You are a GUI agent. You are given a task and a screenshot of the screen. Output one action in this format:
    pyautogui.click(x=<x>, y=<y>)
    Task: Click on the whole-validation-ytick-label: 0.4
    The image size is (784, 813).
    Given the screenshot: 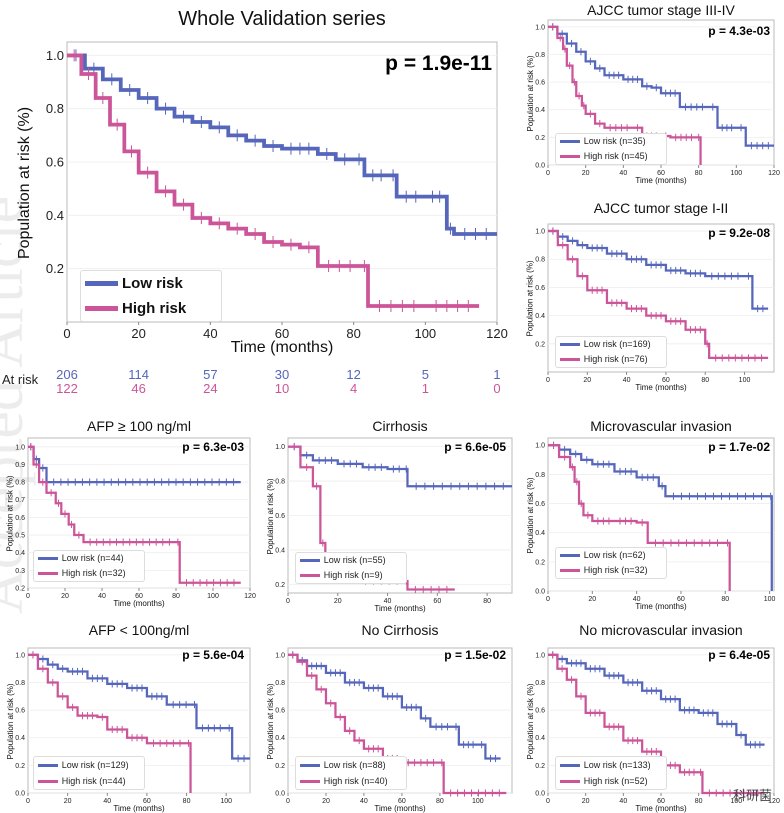 What is the action you would take?
    pyautogui.click(x=55, y=215)
    